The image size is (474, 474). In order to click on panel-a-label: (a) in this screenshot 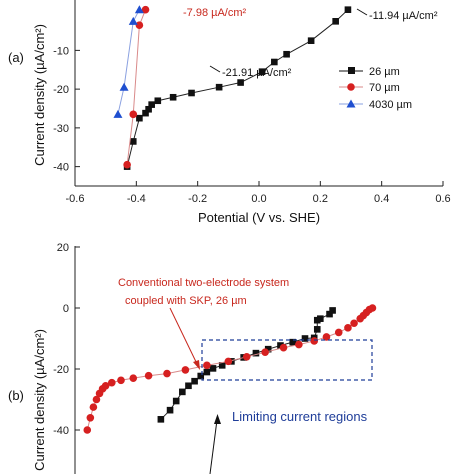, I will do `click(16, 57)`.